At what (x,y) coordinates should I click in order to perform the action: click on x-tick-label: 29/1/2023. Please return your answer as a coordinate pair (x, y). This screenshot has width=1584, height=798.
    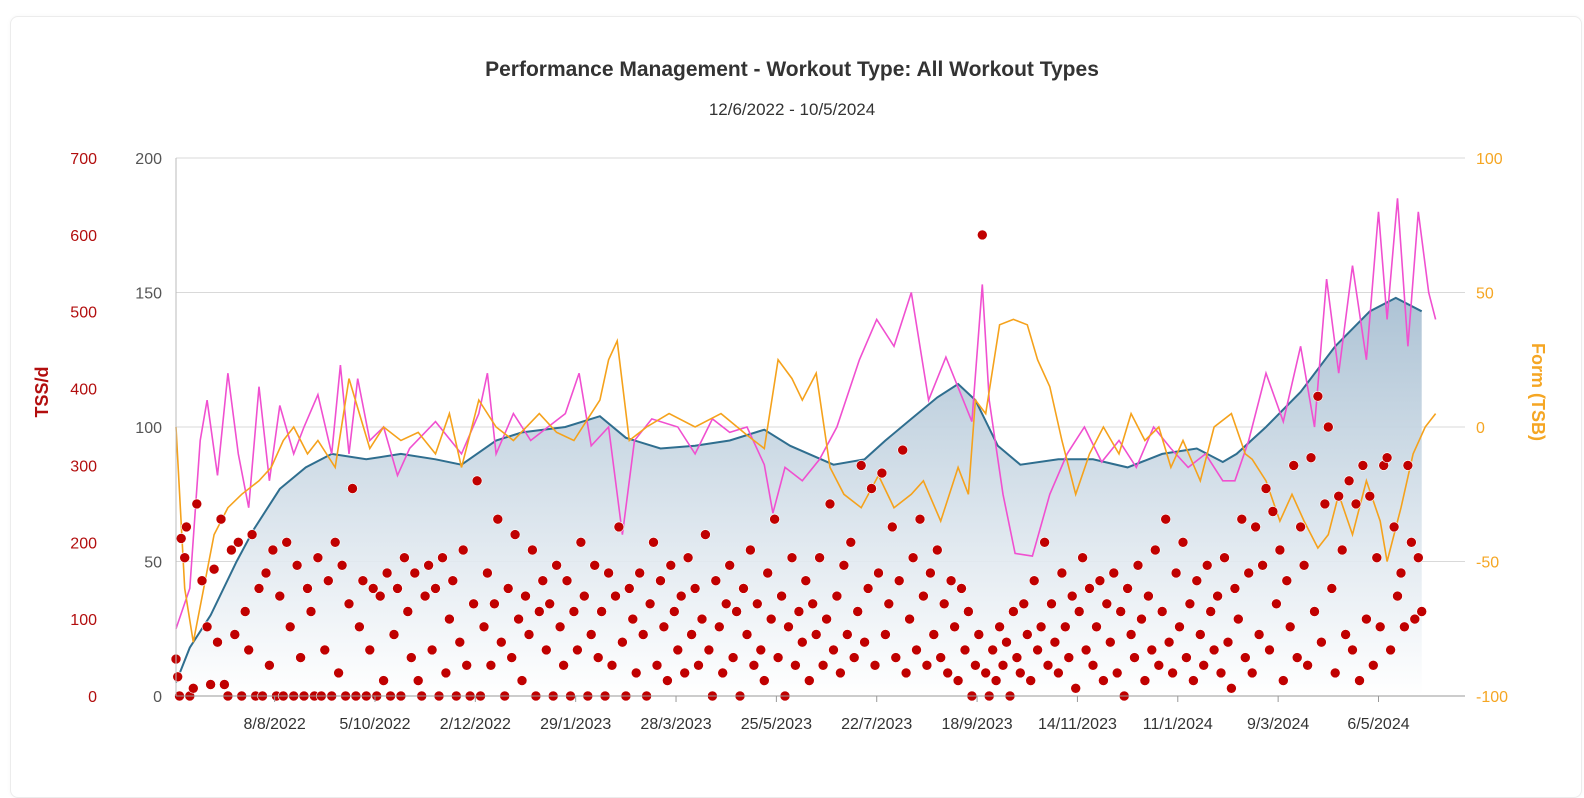
    Looking at the image, I should click on (575, 724).